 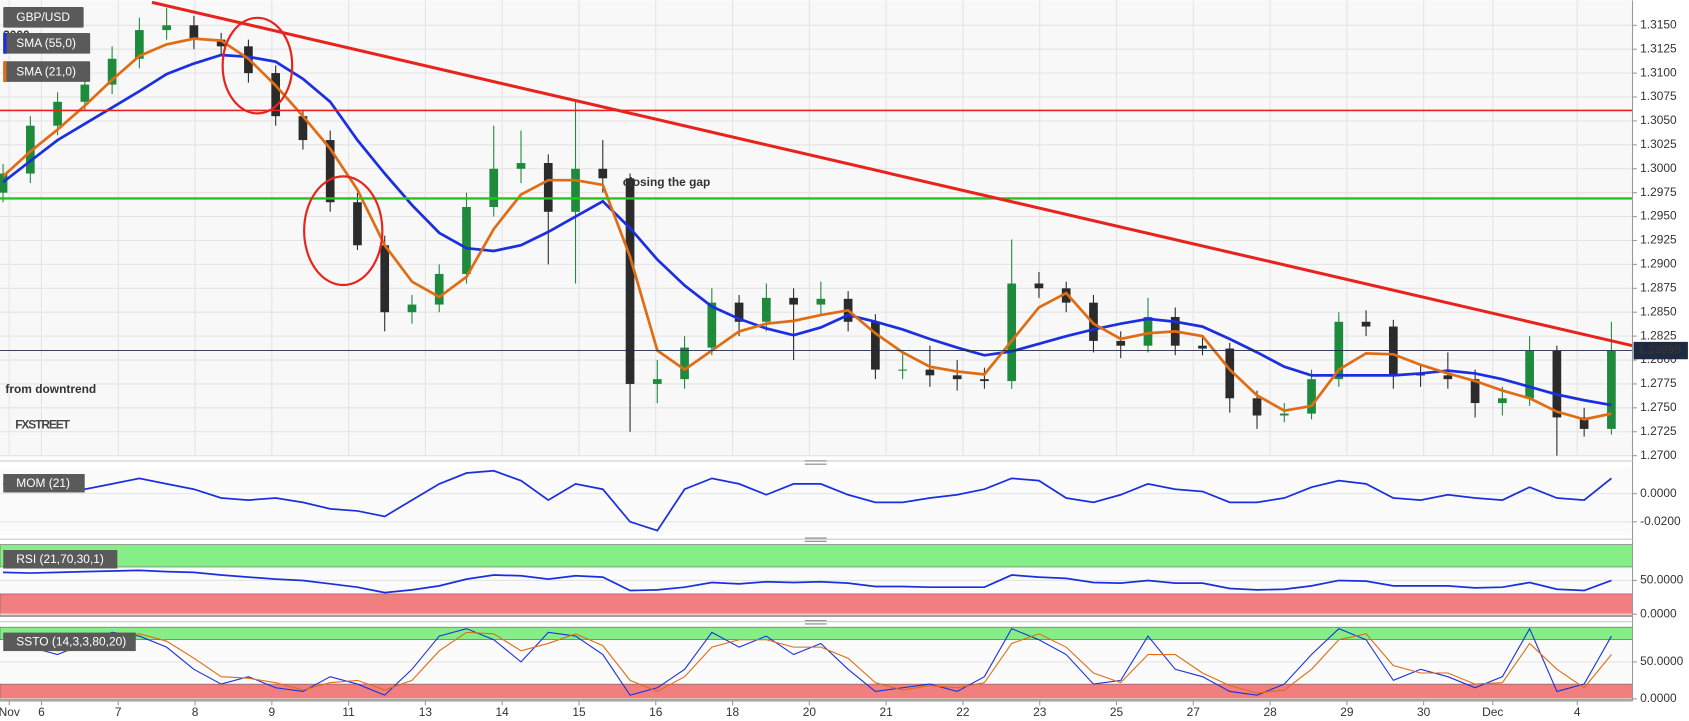 What do you see at coordinates (426, 712) in the screenshot?
I see `x-tick-label: 13` at bounding box center [426, 712].